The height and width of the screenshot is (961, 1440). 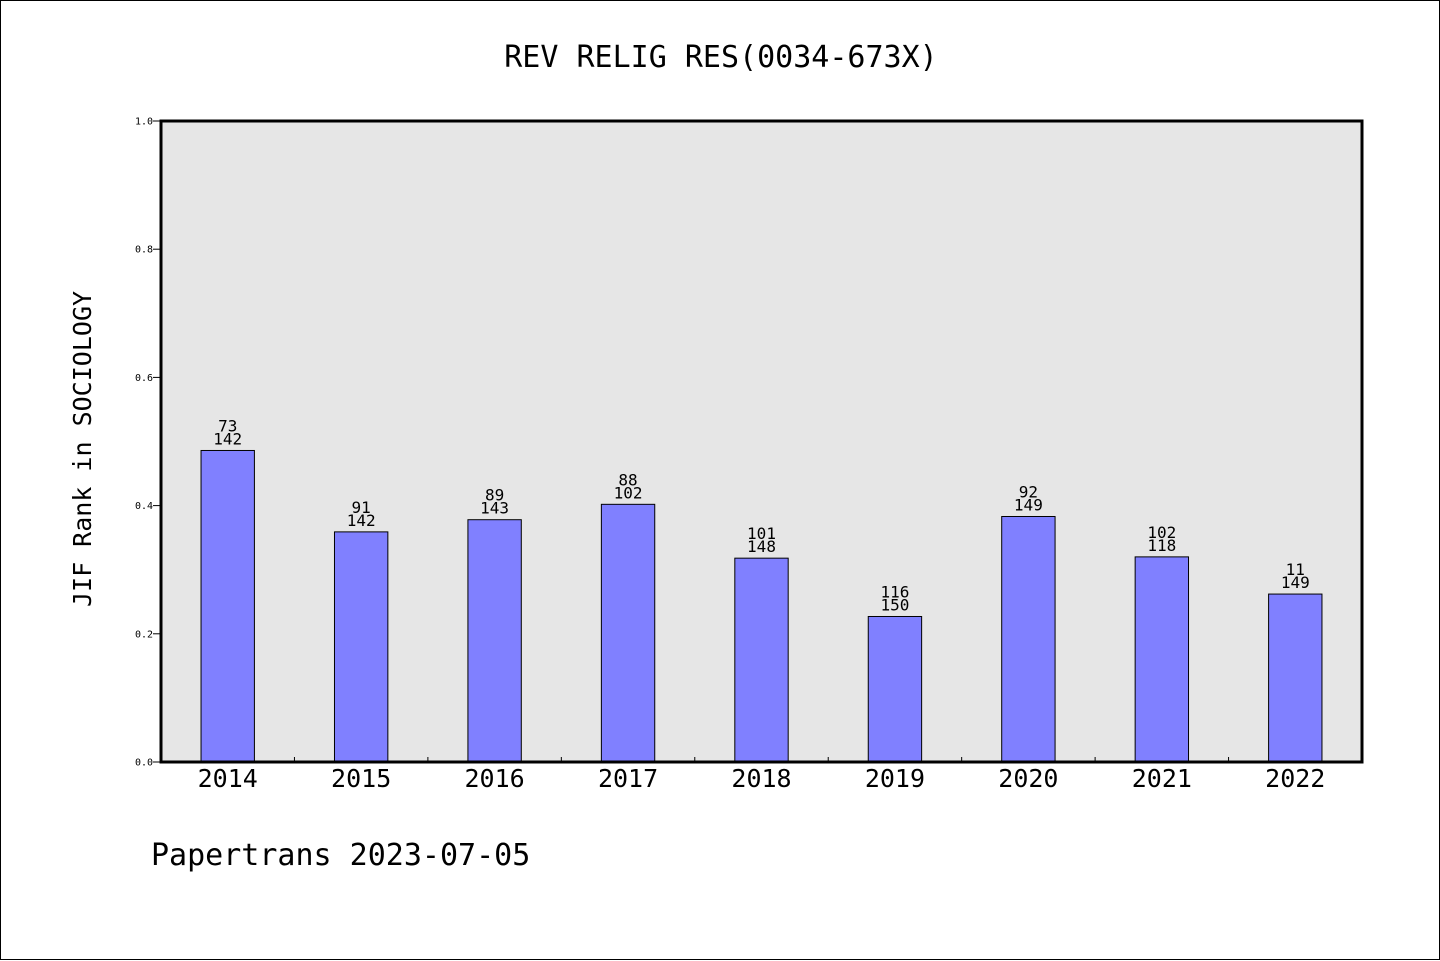 I want to click on y-tick-label: 0.2, so click(x=144, y=634).